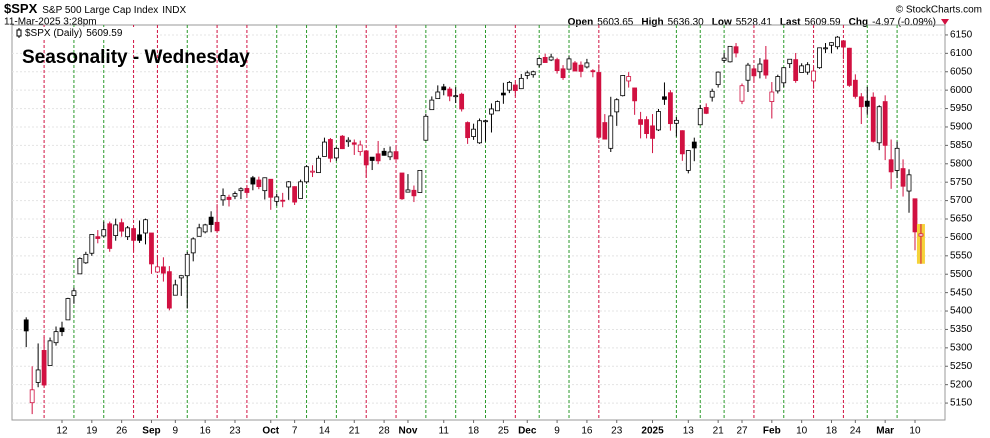  I want to click on x-tick-label: 26, so click(122, 431).